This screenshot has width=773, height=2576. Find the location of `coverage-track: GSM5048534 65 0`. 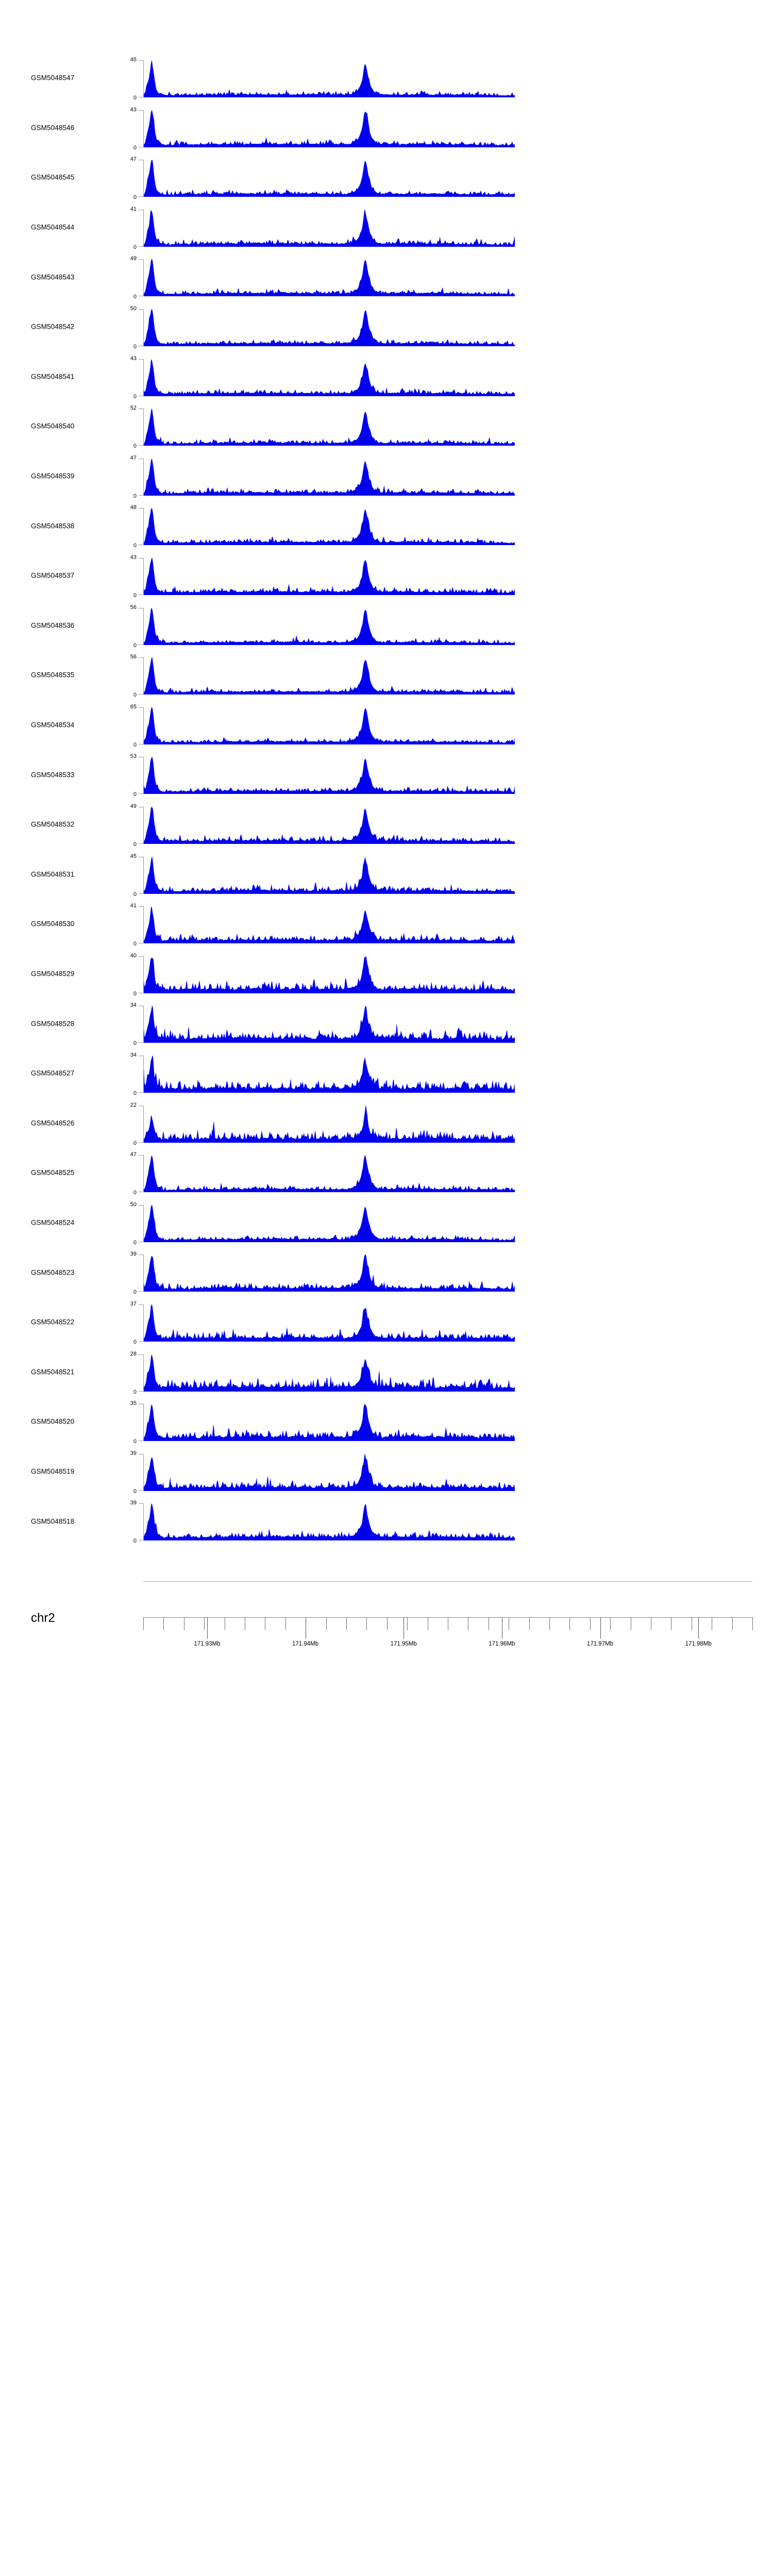

coverage-track: GSM5048534 65 0 is located at coordinates (386, 725).